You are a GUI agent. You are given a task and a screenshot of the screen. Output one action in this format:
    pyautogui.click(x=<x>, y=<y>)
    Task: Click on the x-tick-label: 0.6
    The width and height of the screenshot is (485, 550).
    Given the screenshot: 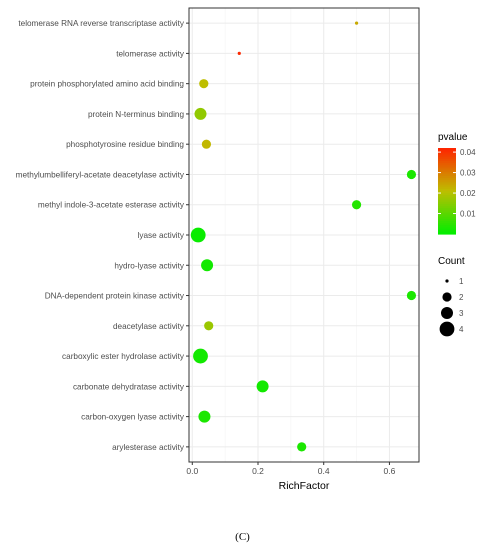 What is the action you would take?
    pyautogui.click(x=390, y=471)
    